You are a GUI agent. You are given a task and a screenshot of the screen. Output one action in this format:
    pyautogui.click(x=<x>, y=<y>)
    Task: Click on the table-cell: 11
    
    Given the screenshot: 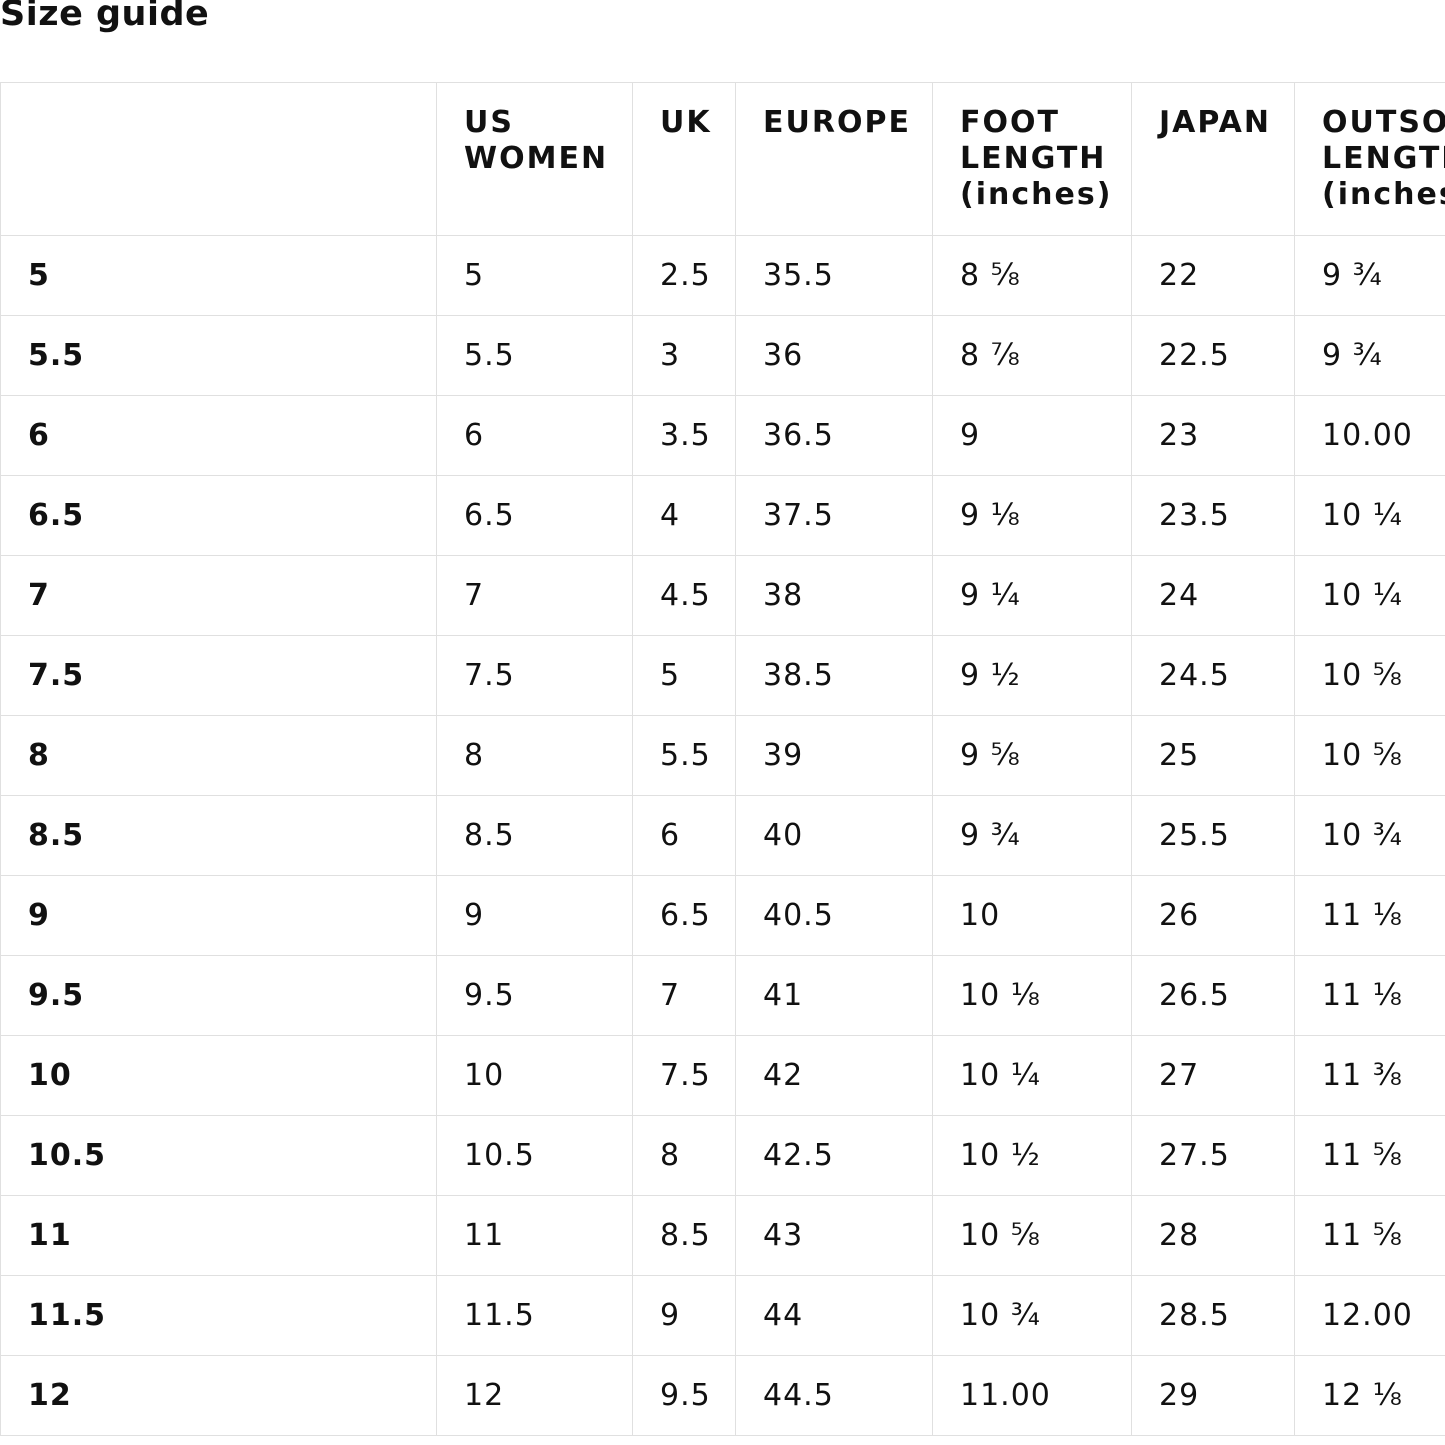 What is the action you would take?
    pyautogui.click(x=534, y=1235)
    